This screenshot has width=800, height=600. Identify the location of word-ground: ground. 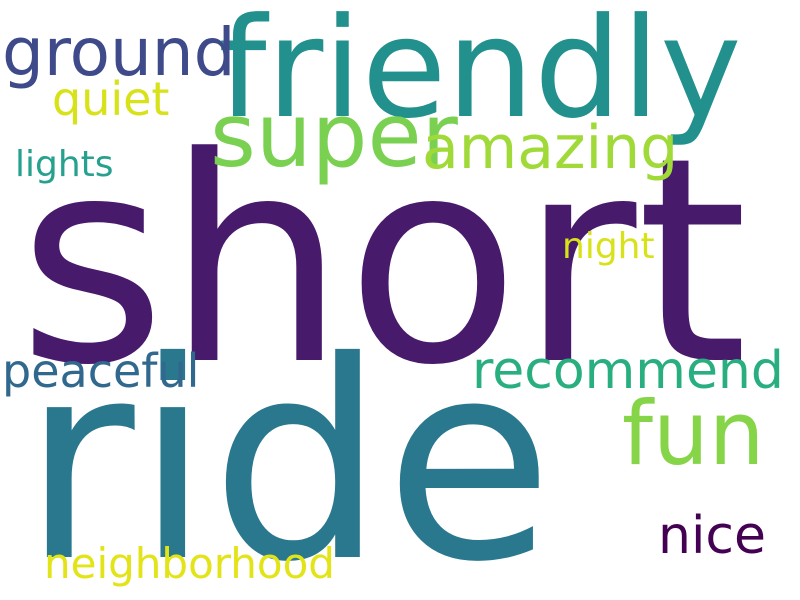
(119, 52).